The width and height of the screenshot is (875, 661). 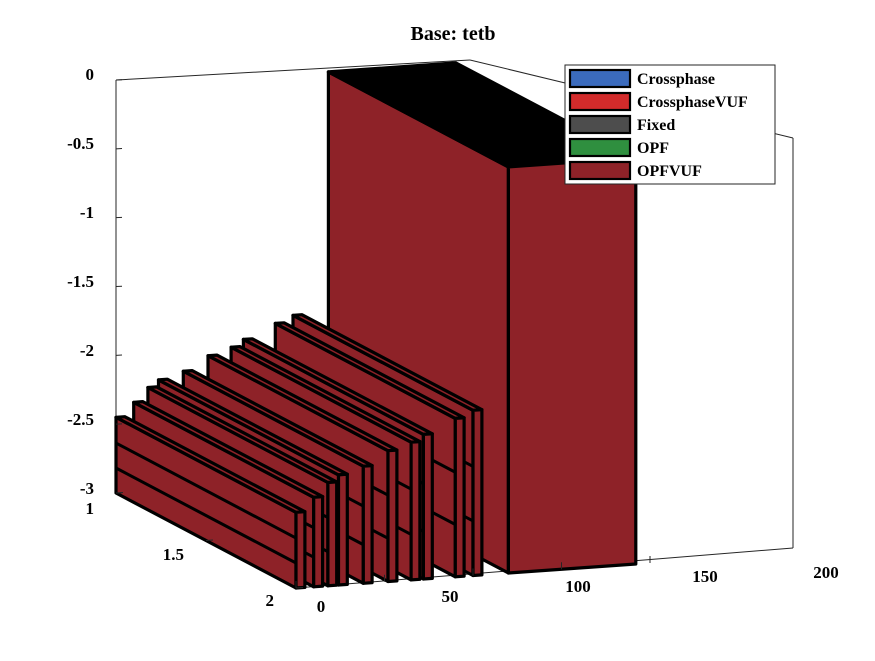 I want to click on z-tick-labels: 0 -0.5 -1 -1.5 -2 -2.5 -3, so click(x=80, y=281).